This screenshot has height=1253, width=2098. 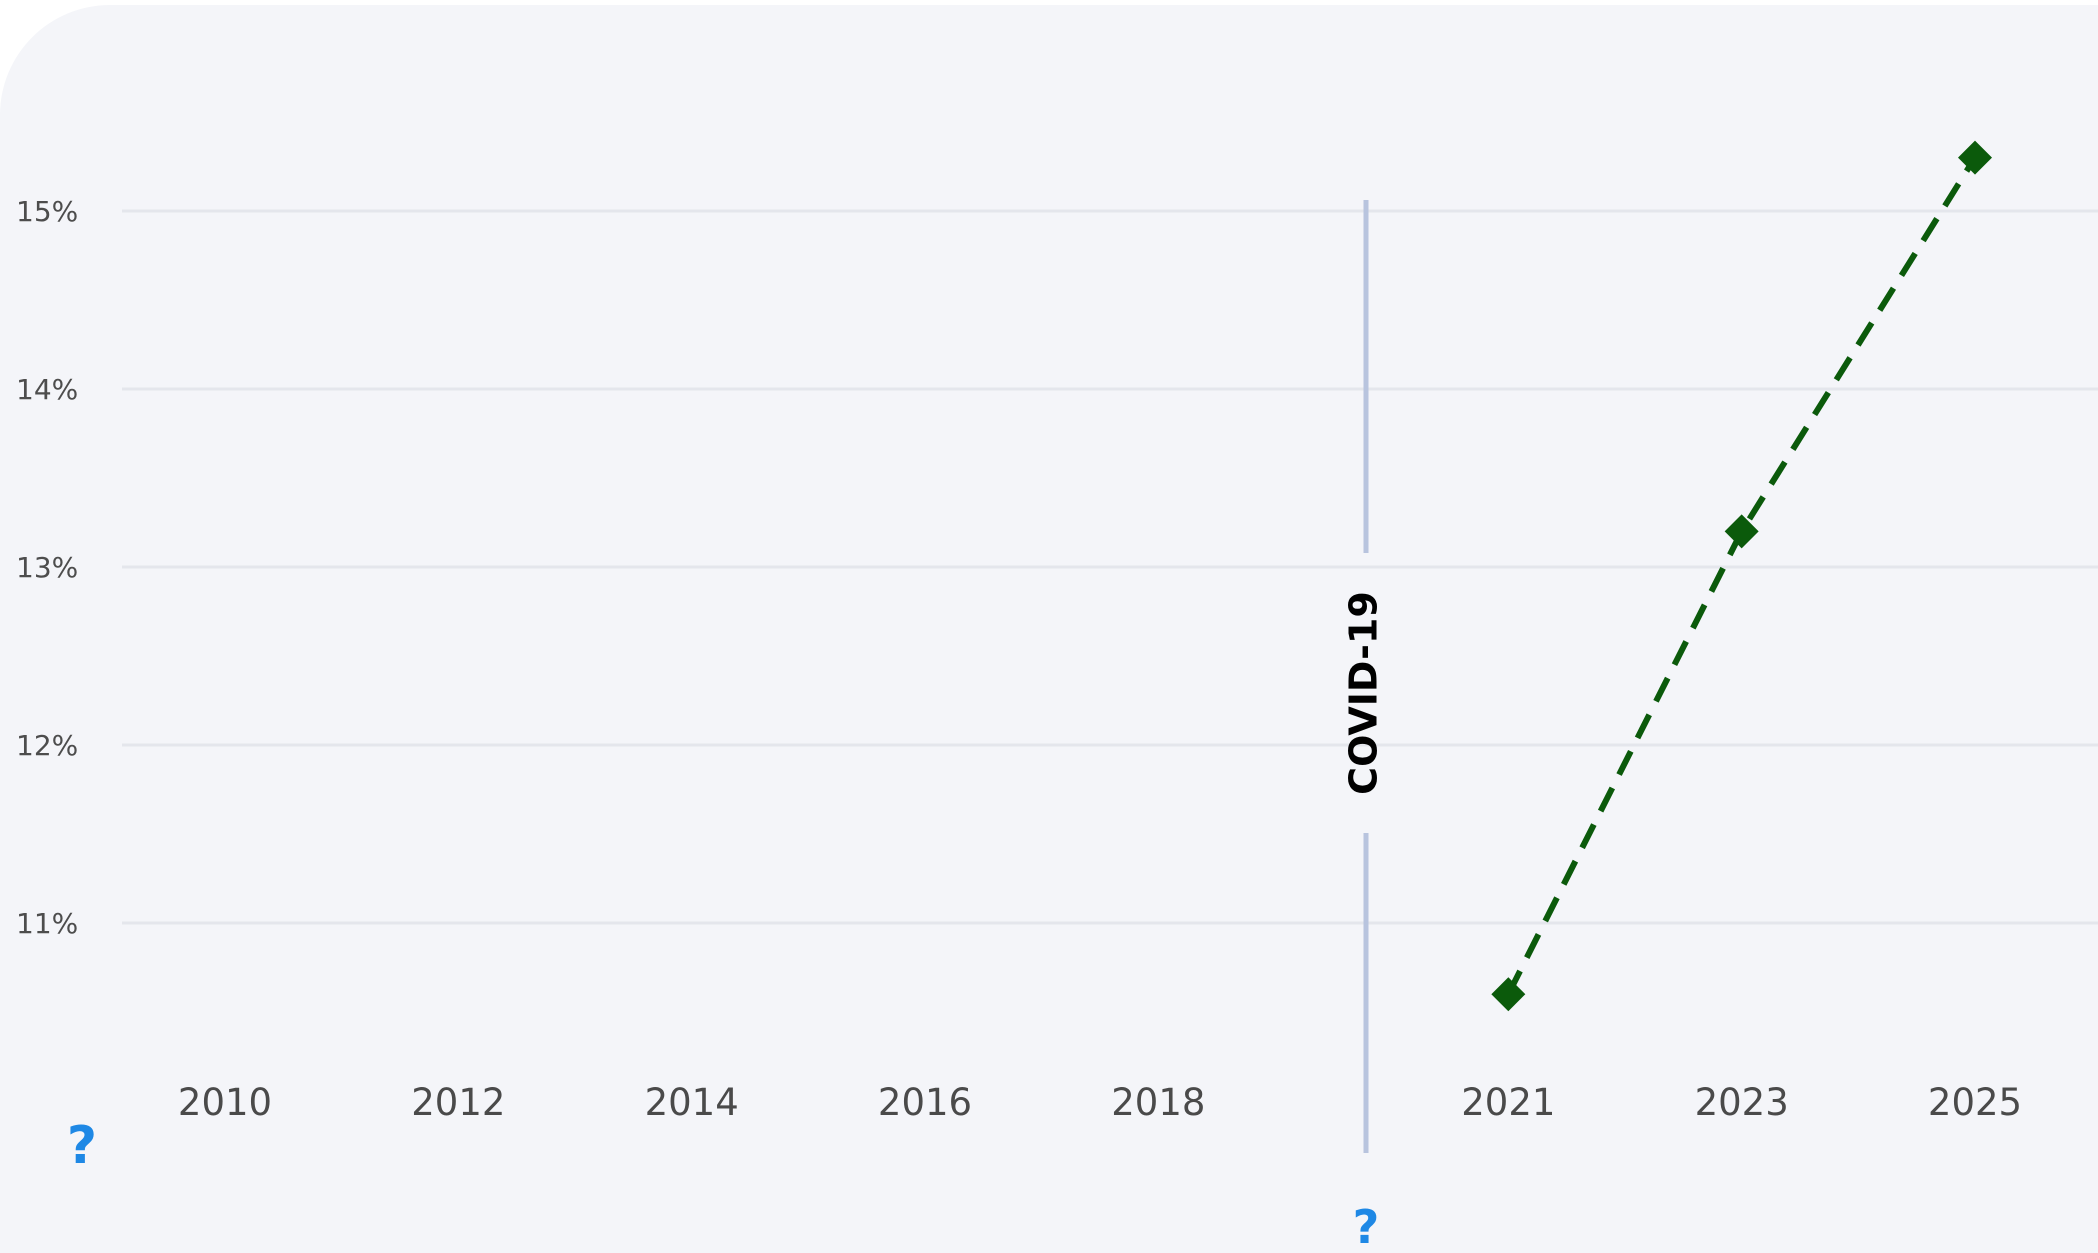 What do you see at coordinates (225, 1102) in the screenshot?
I see `x-tick-label: 2010` at bounding box center [225, 1102].